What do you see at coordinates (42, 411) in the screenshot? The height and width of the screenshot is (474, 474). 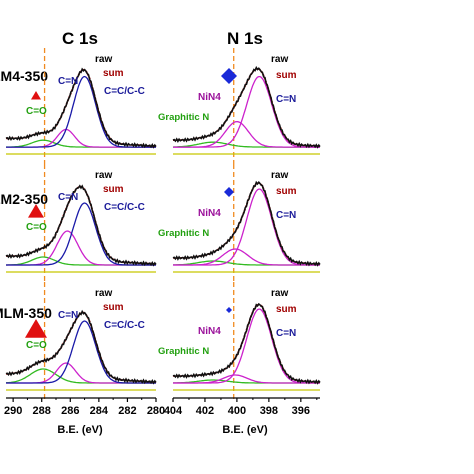 I see `tick-label: 288` at bounding box center [42, 411].